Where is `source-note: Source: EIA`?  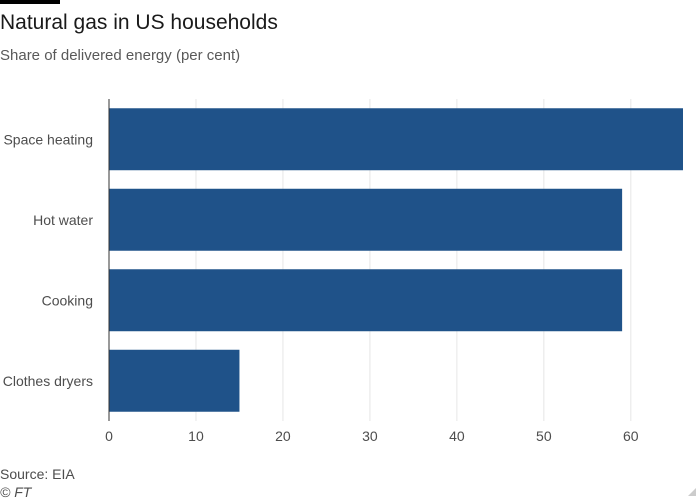 source-note: Source: EIA is located at coordinates (37, 474).